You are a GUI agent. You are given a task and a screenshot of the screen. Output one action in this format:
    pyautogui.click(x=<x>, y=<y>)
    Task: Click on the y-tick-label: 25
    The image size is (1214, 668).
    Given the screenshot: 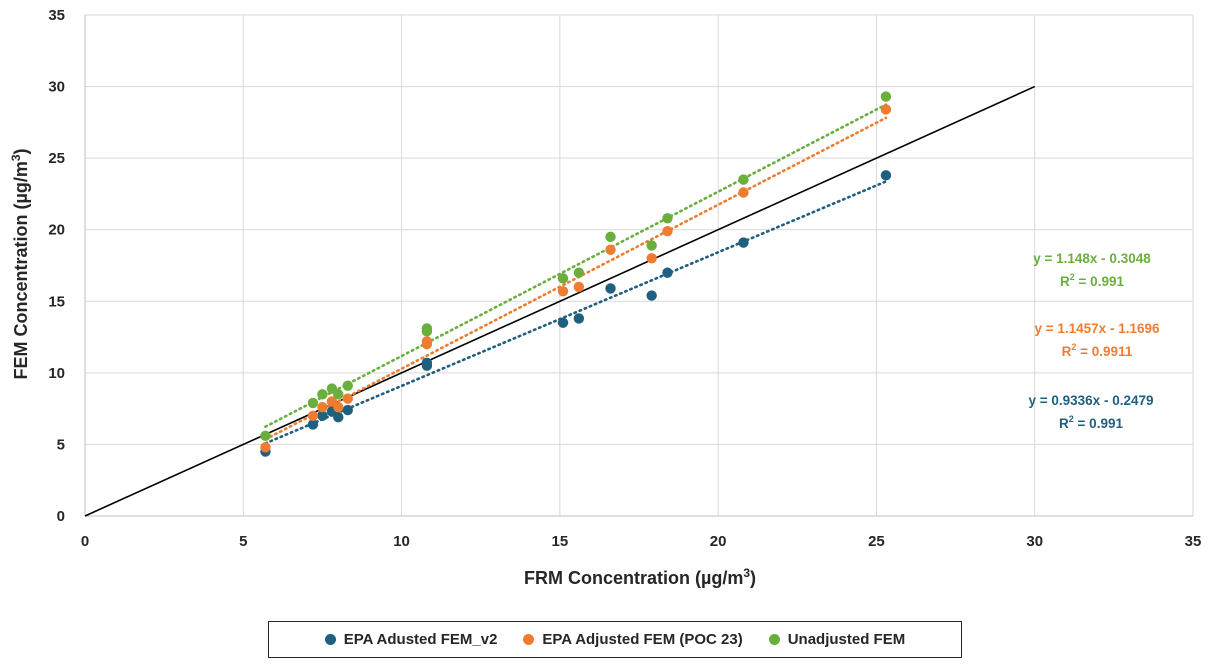 What is the action you would take?
    pyautogui.click(x=56, y=158)
    